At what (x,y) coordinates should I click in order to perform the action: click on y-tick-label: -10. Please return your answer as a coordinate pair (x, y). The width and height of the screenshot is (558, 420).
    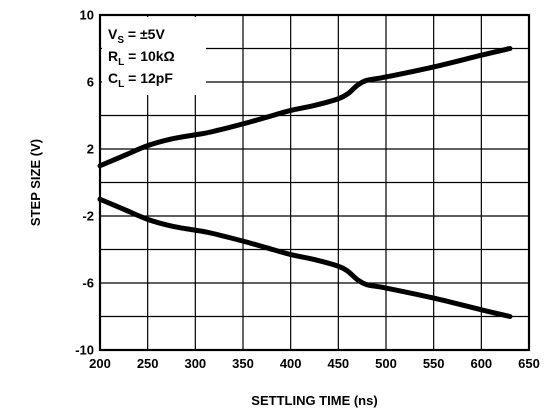
    Looking at the image, I should click on (84, 350).